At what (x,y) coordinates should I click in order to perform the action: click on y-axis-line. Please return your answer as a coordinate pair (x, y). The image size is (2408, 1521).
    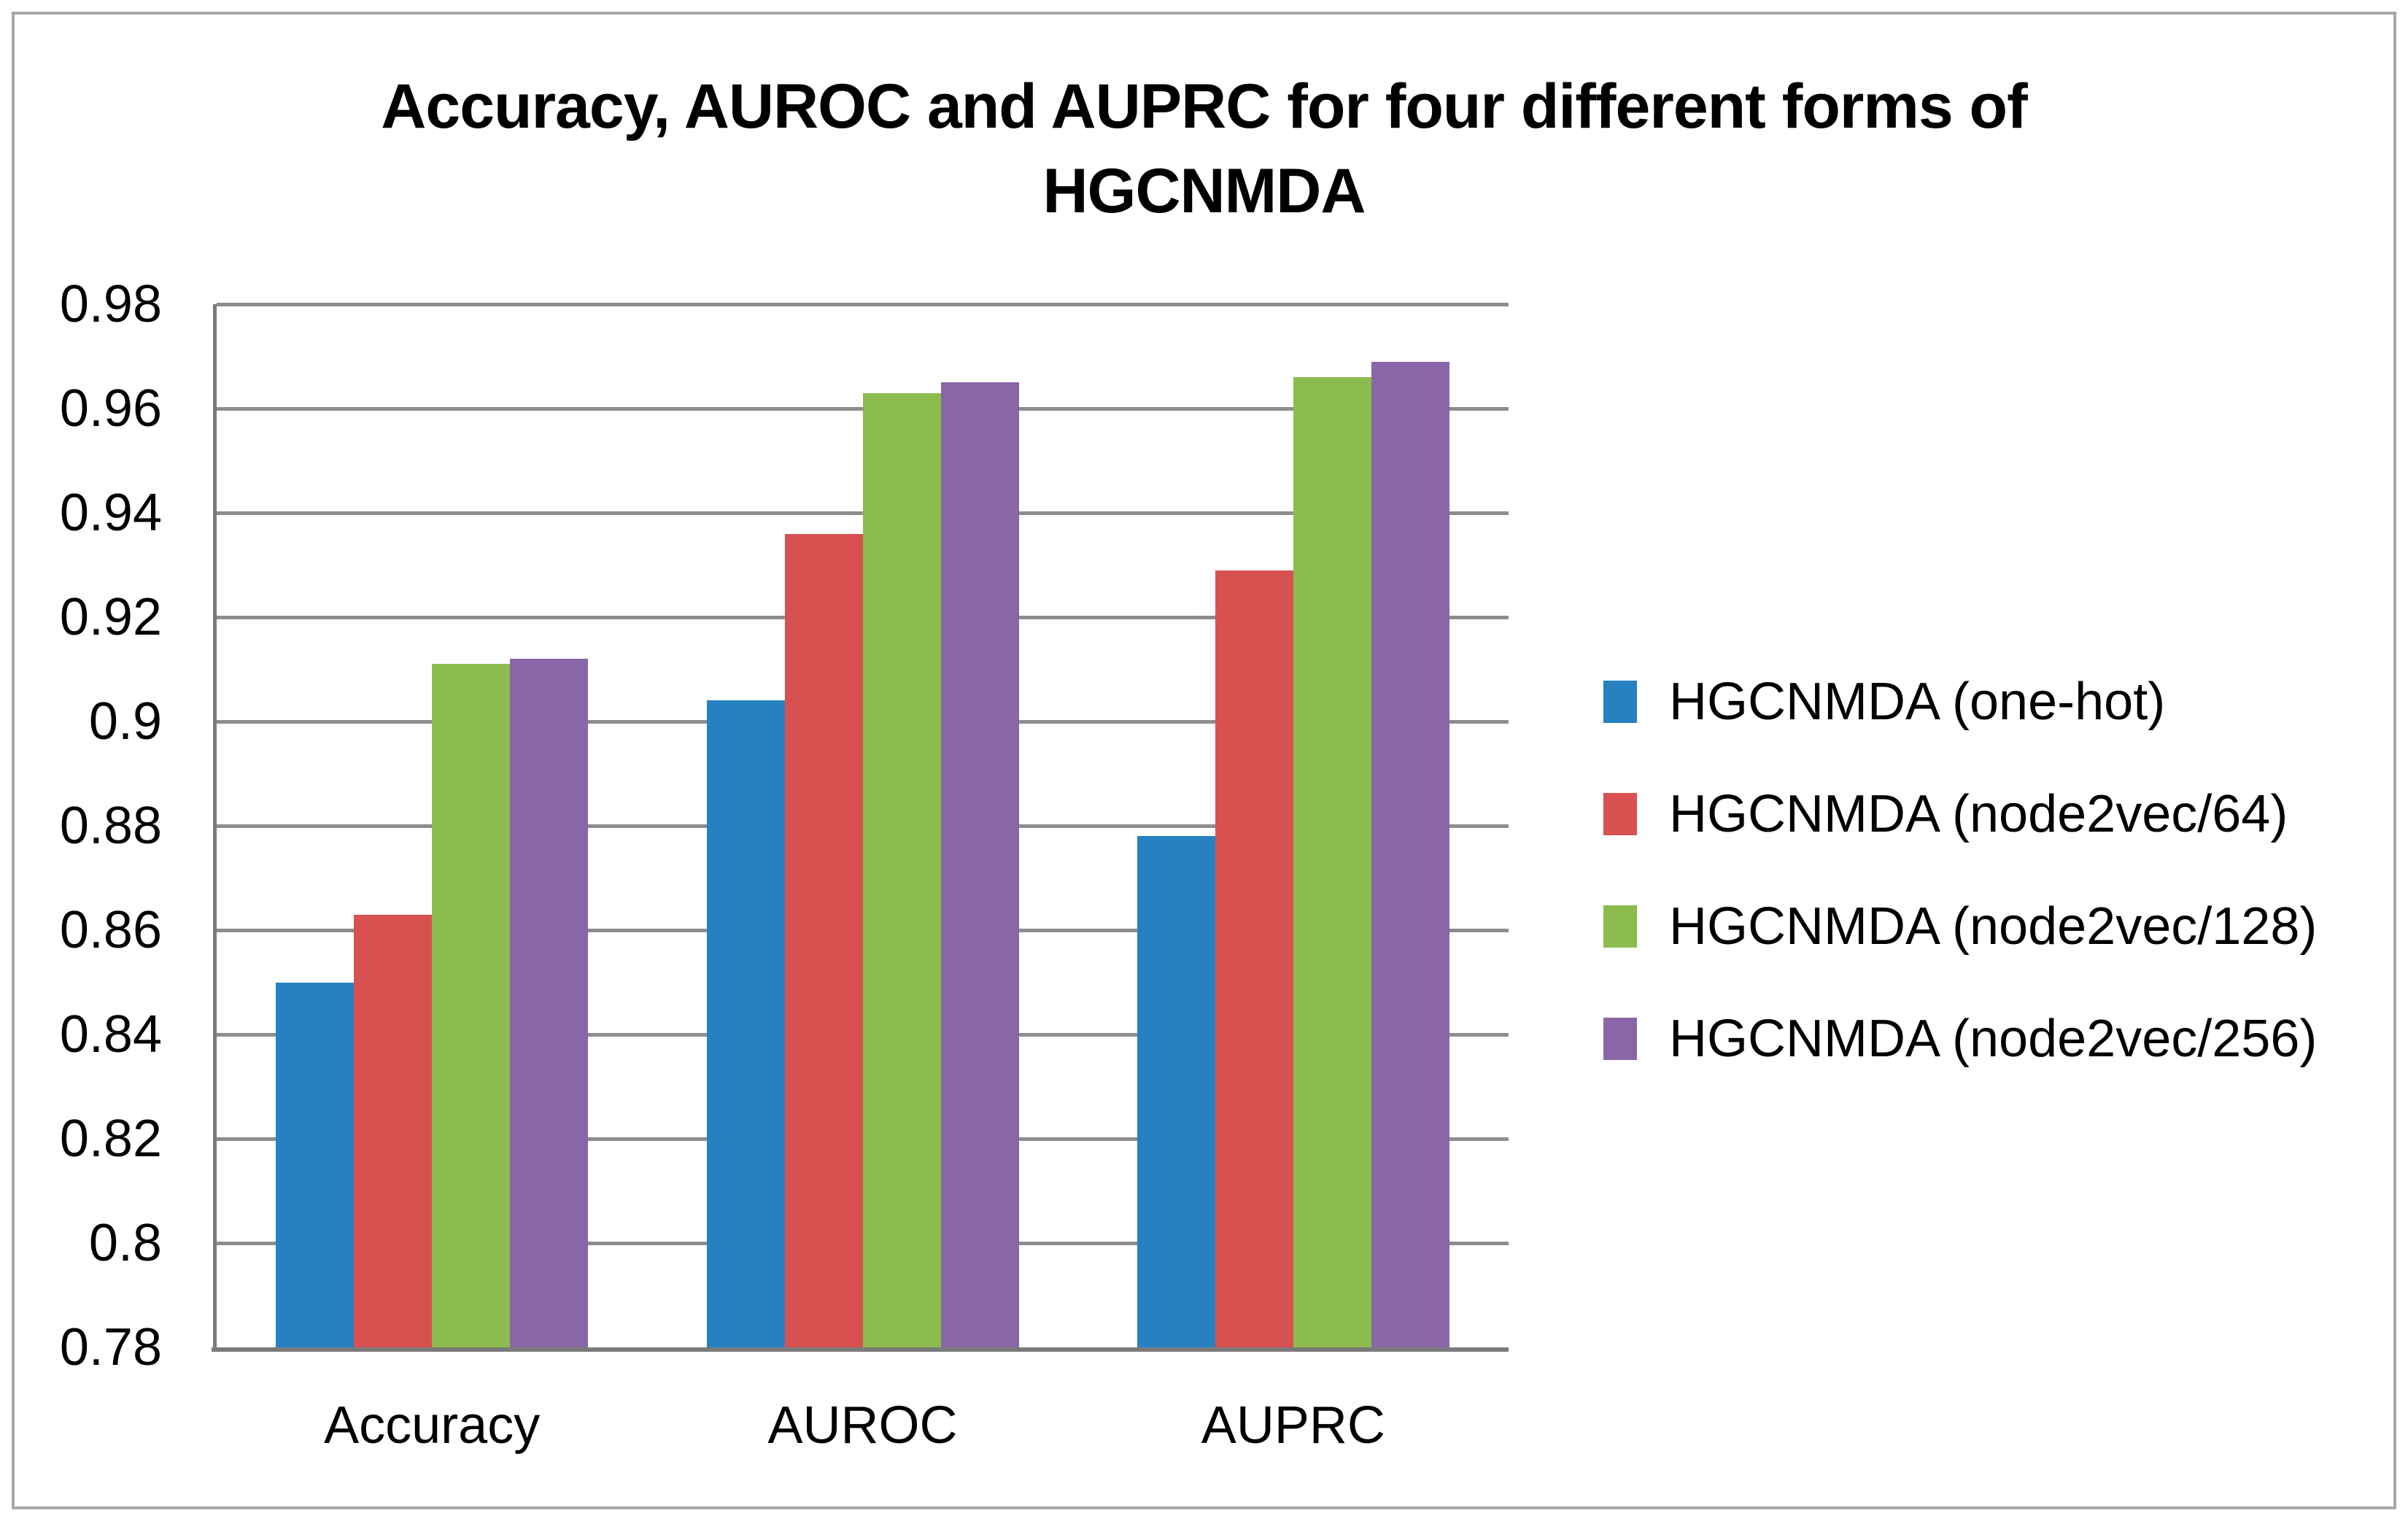
    Looking at the image, I should click on (215, 825).